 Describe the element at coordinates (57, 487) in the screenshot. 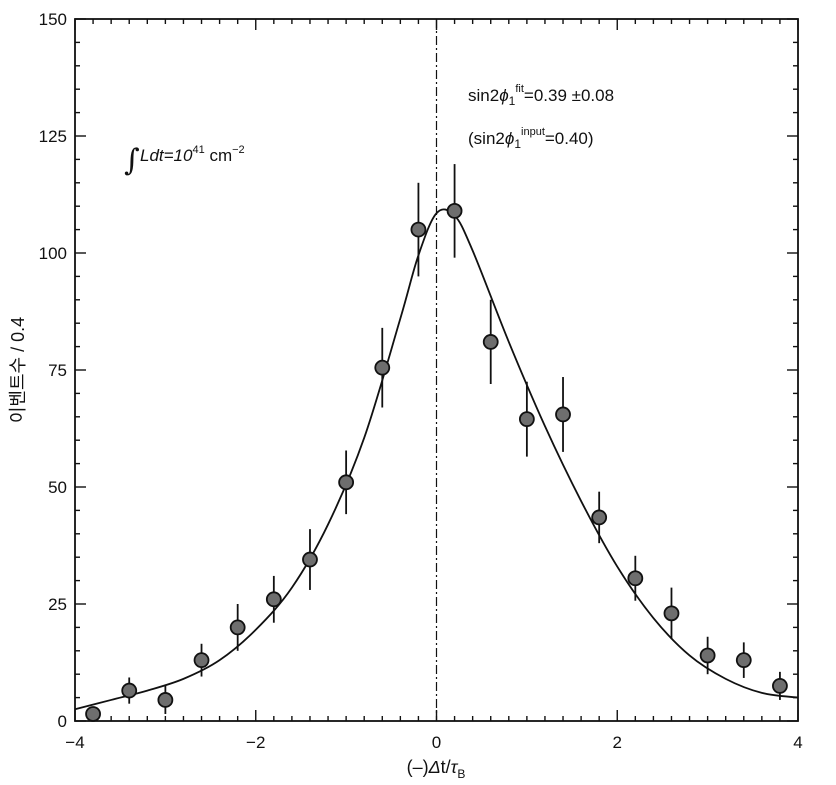

I see `y-tick-label: 50` at that location.